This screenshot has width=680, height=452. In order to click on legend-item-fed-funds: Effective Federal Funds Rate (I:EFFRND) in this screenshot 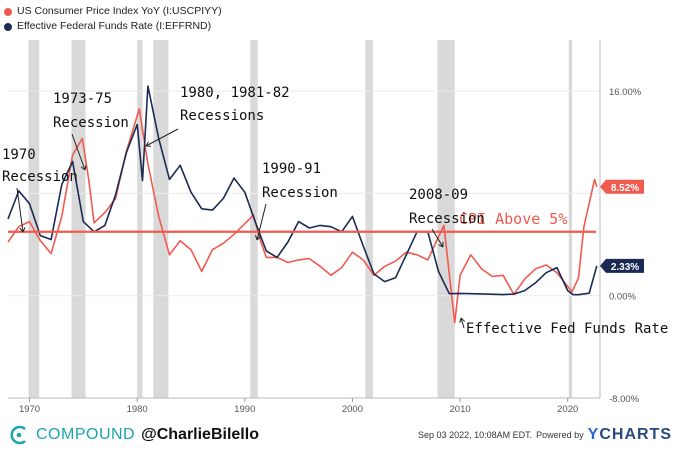, I will do `click(113, 26)`.